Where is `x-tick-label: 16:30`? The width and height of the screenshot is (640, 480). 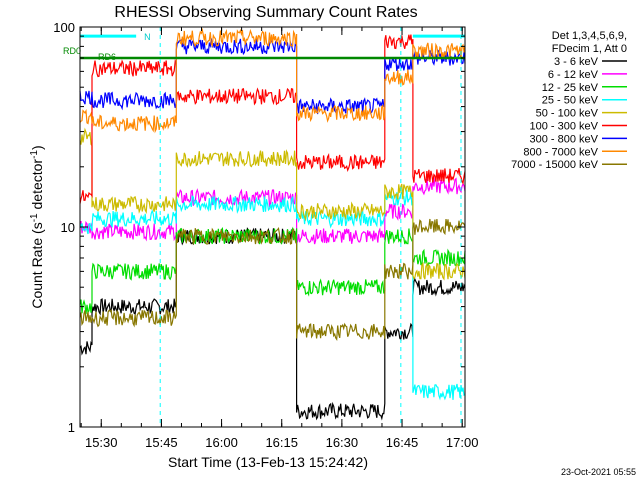
x-tick-label: 16:30 is located at coordinates (342, 442).